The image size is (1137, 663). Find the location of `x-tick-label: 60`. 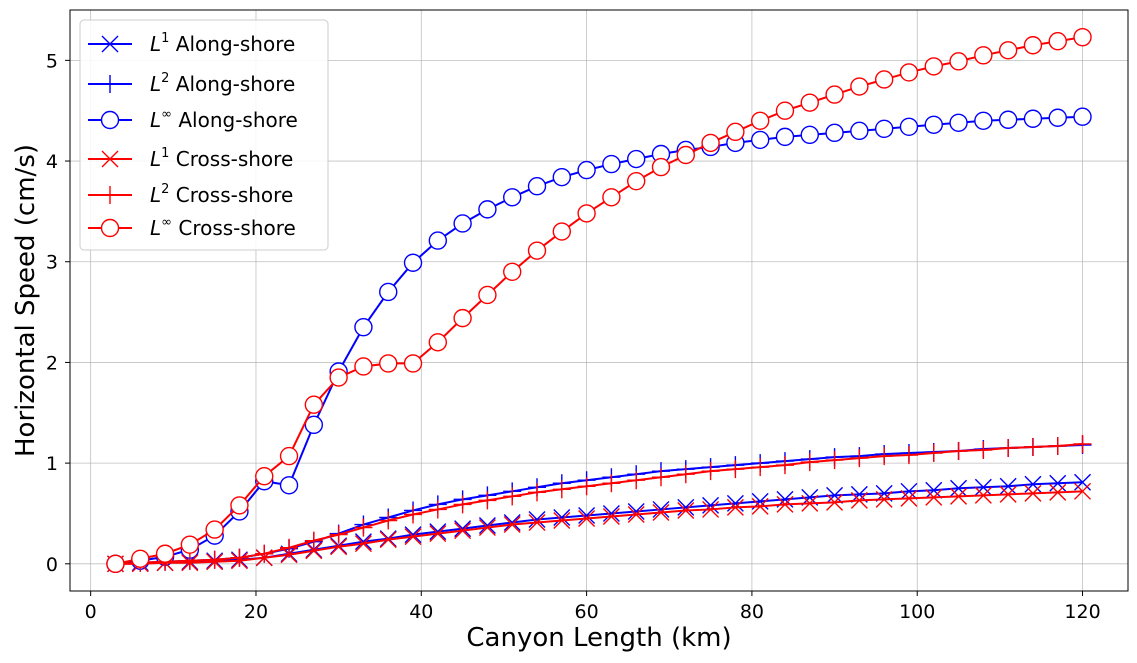

x-tick-label: 60 is located at coordinates (587, 612).